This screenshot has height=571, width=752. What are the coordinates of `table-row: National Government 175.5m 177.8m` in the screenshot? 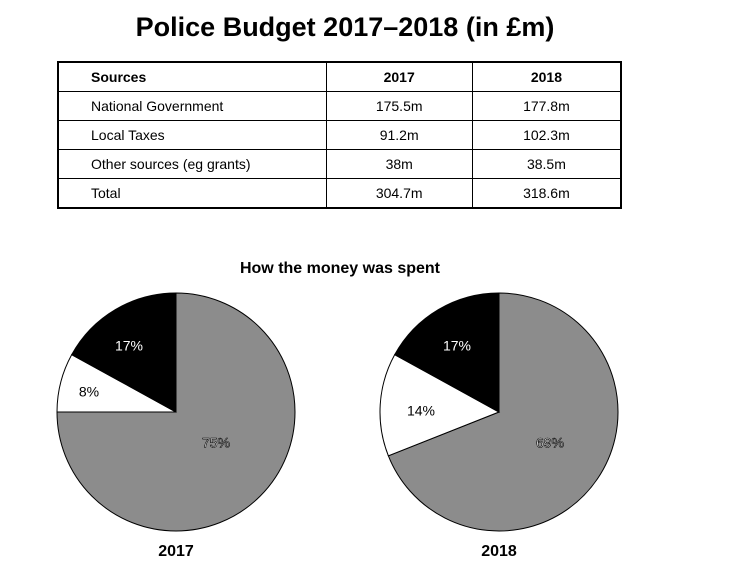 It's located at (339, 106).